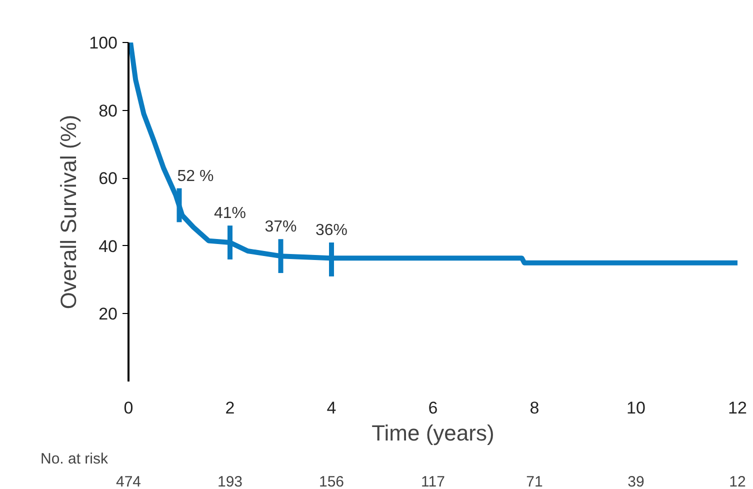  I want to click on annotation: 41%, so click(230, 213).